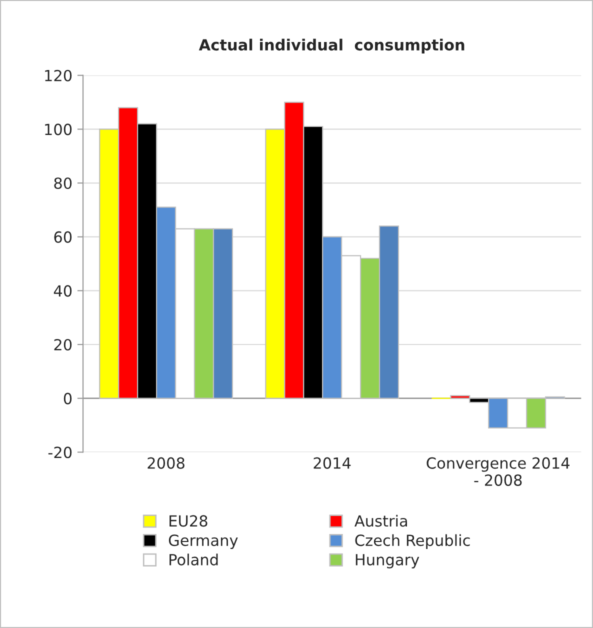 The image size is (593, 628). What do you see at coordinates (58, 130) in the screenshot?
I see `y-tick-label: 100` at bounding box center [58, 130].